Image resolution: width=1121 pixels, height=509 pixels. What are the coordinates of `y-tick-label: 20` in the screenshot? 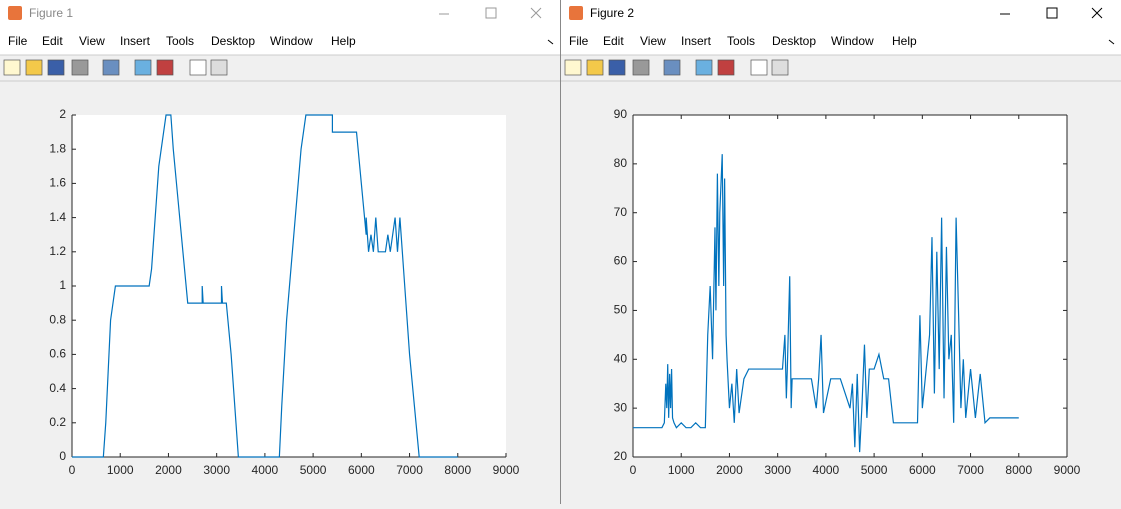 It's located at (621, 456).